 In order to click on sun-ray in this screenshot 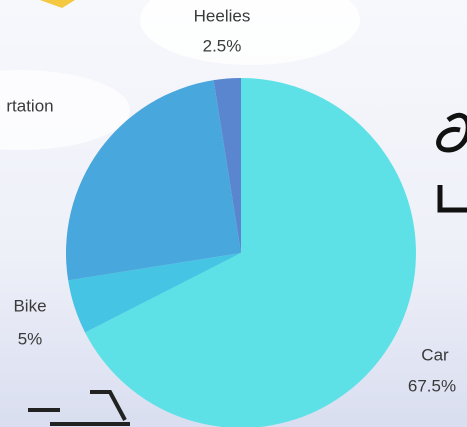, I will do `click(57, 4)`.